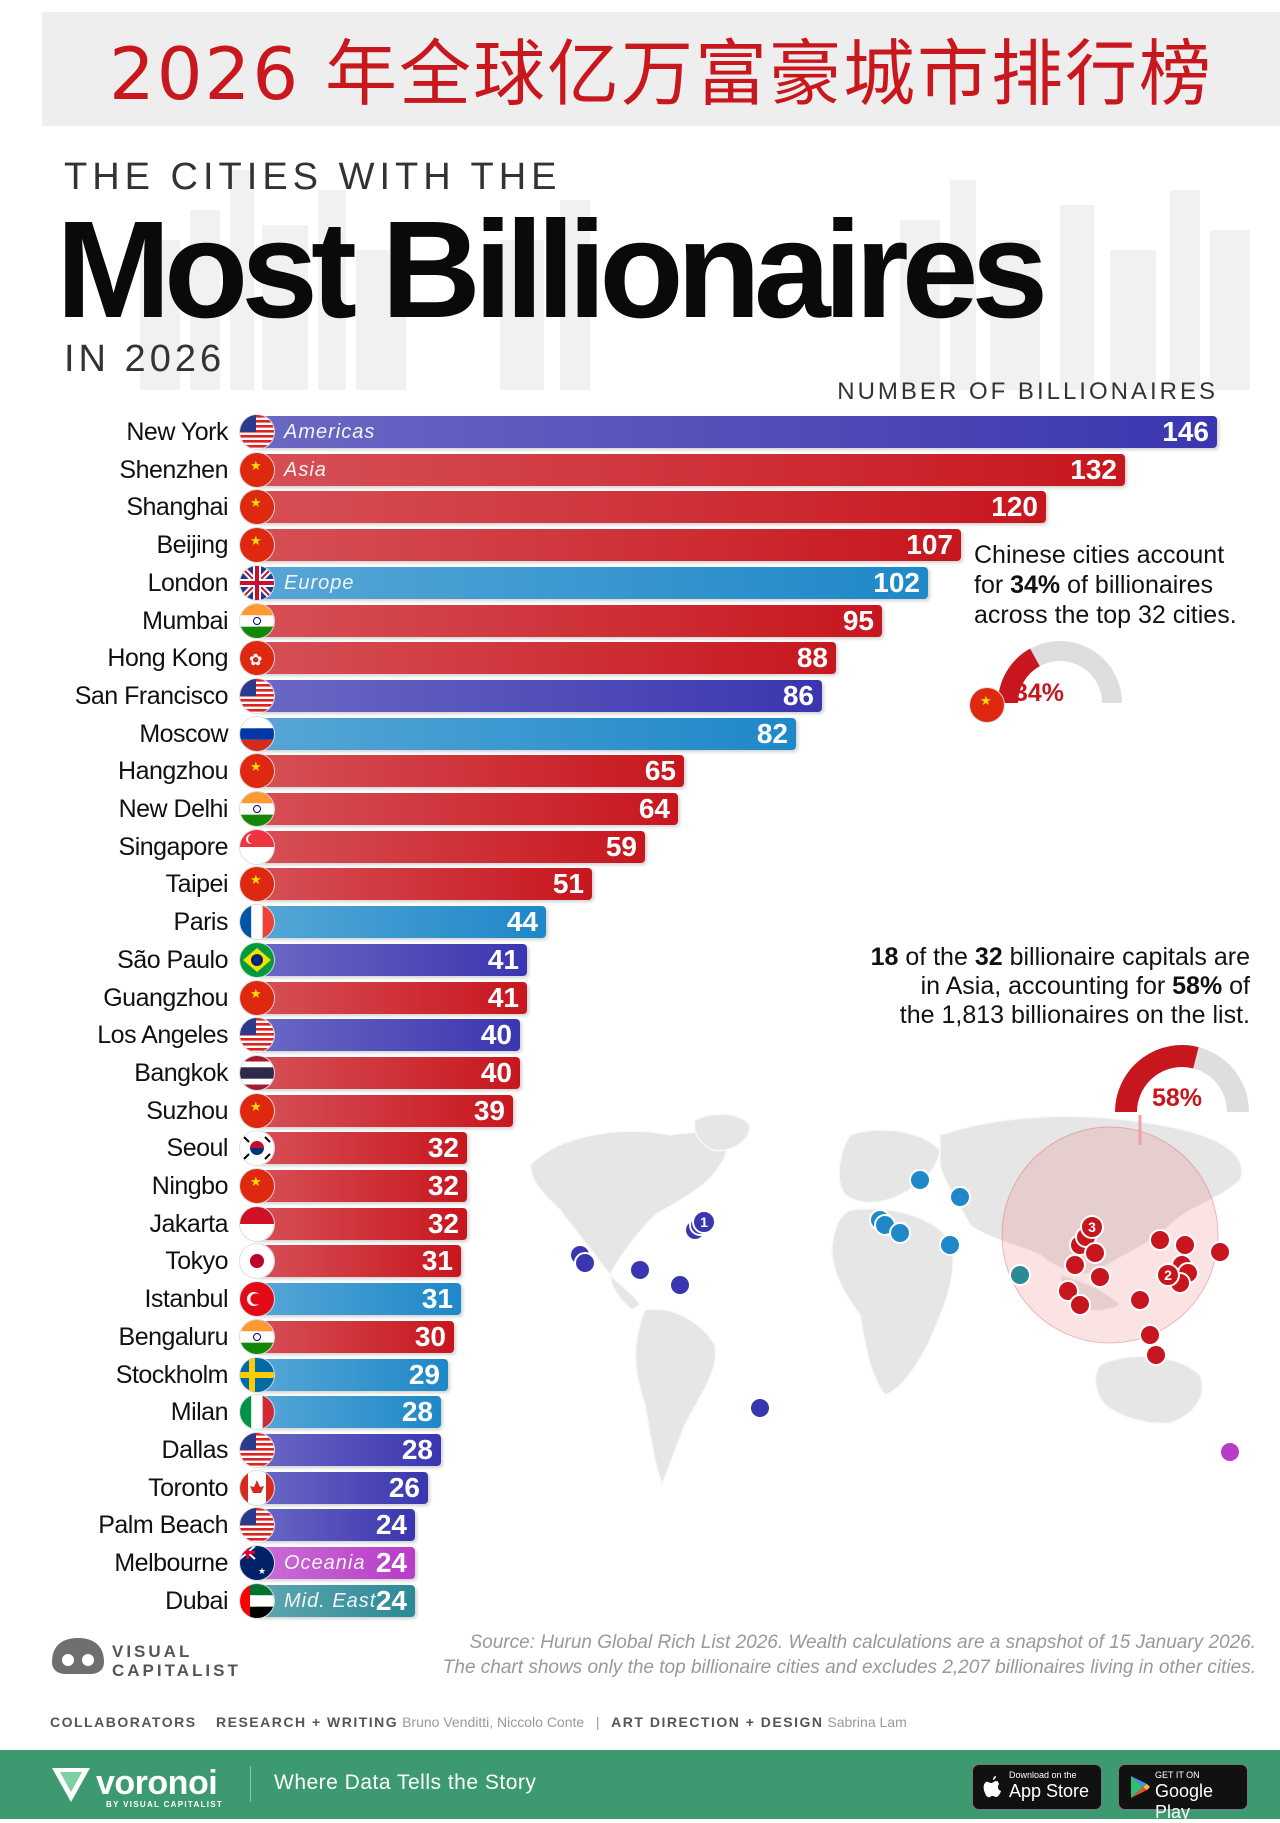 Image resolution: width=1280 pixels, height=1823 pixels. I want to click on research-label: RESEARCH + WRITING, so click(307, 1722).